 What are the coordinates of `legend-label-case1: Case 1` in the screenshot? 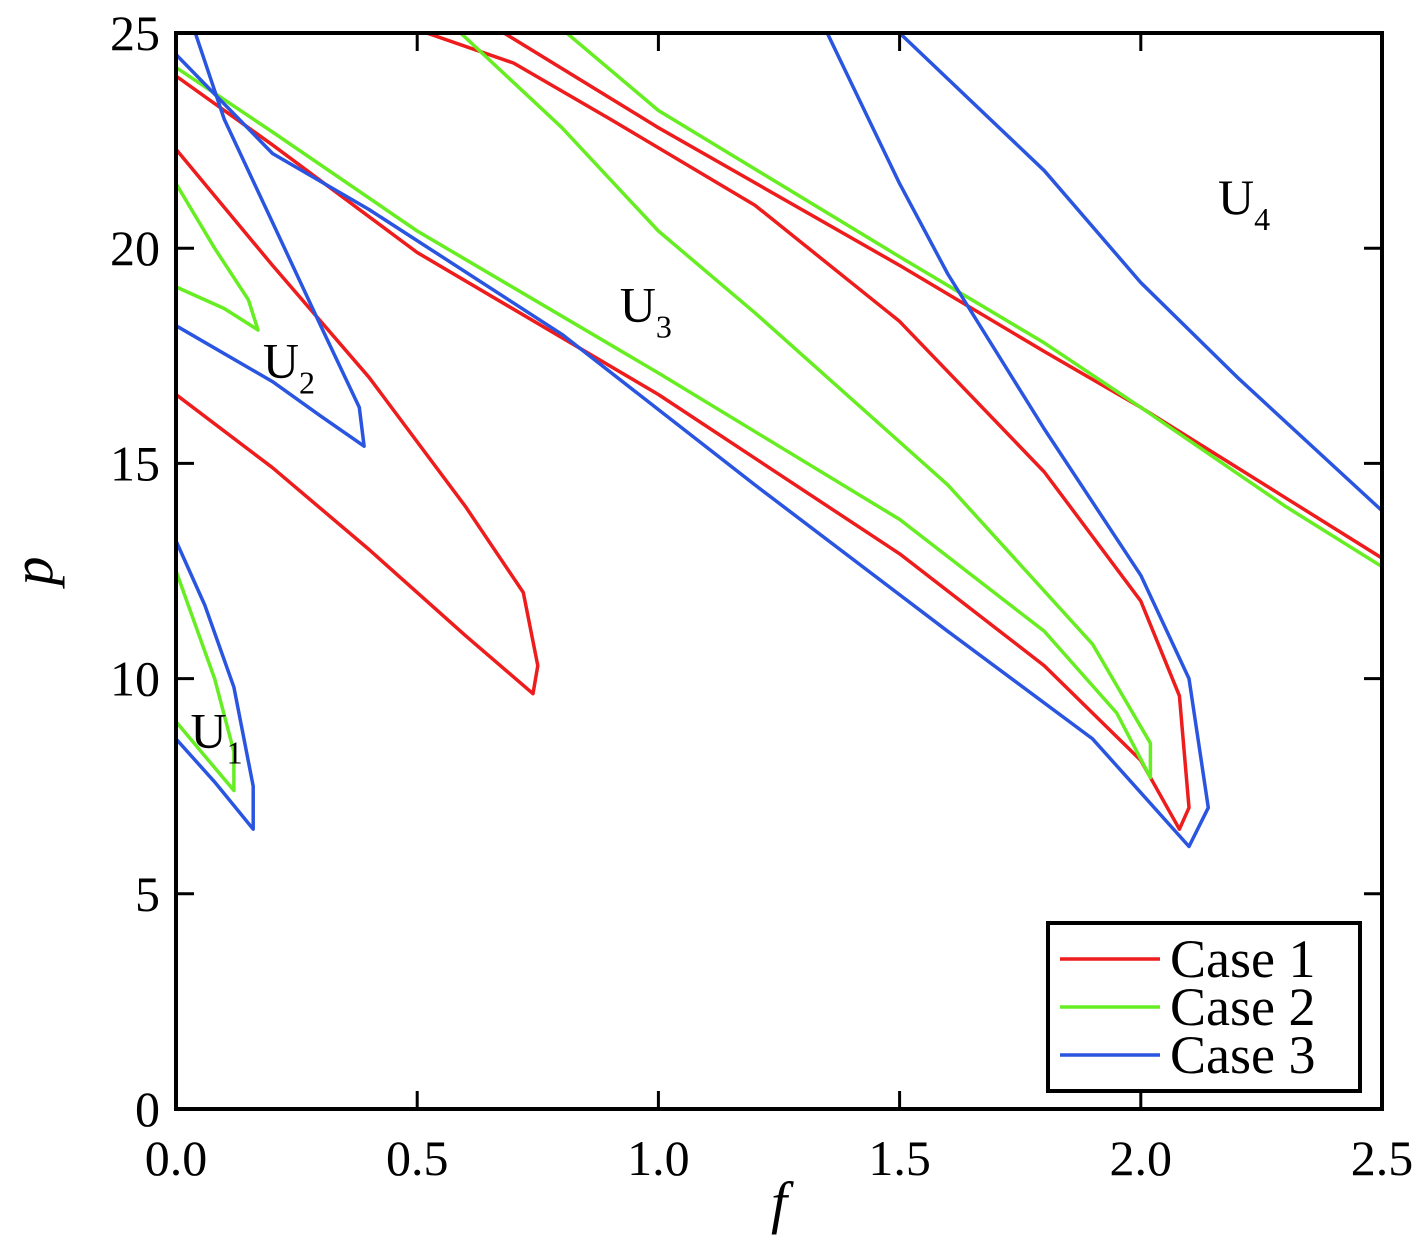 It's located at (1242, 959).